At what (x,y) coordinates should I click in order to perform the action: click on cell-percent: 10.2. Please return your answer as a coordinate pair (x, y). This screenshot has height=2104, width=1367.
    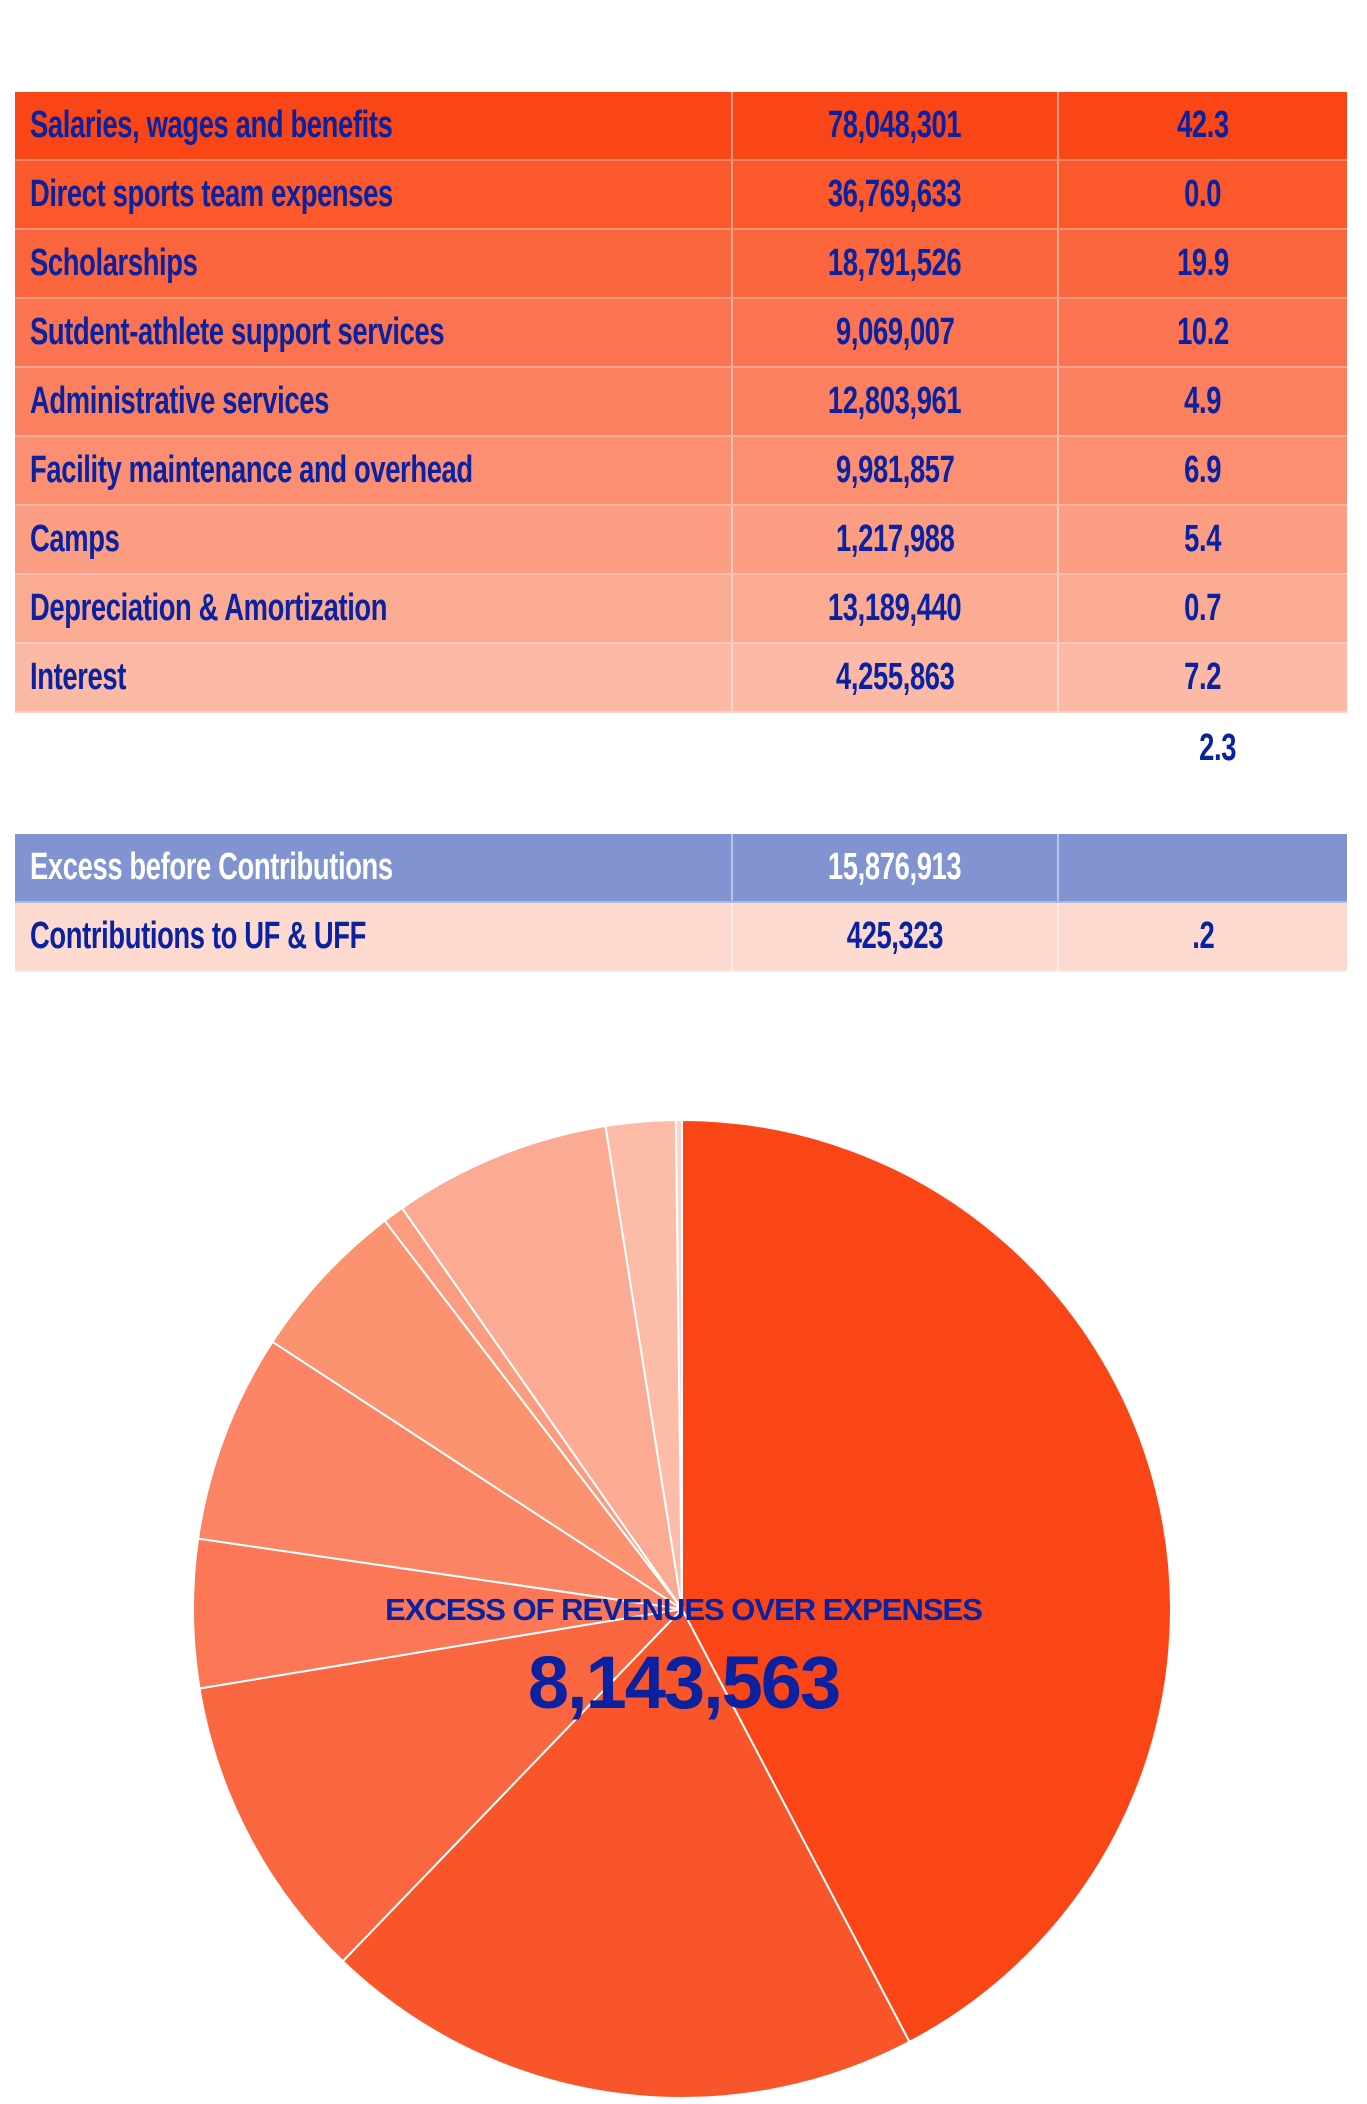
    Looking at the image, I should click on (1203, 332).